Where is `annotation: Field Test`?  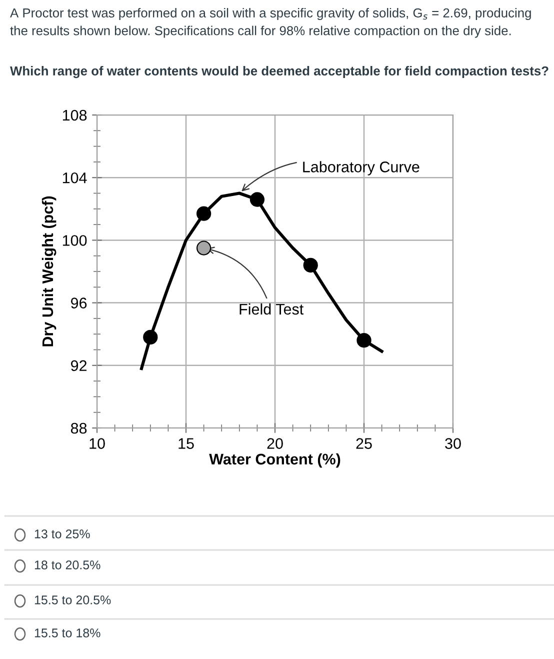 annotation: Field Test is located at coordinates (272, 309).